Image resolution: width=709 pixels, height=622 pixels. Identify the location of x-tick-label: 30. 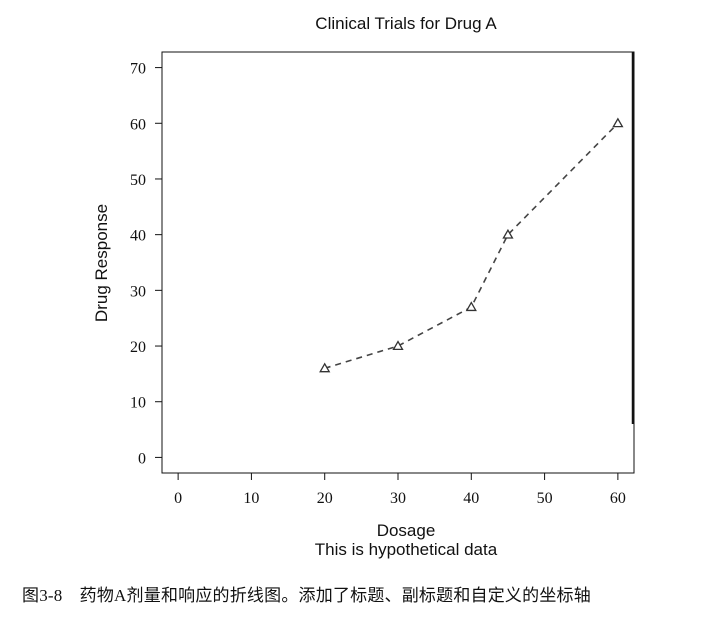
(398, 498).